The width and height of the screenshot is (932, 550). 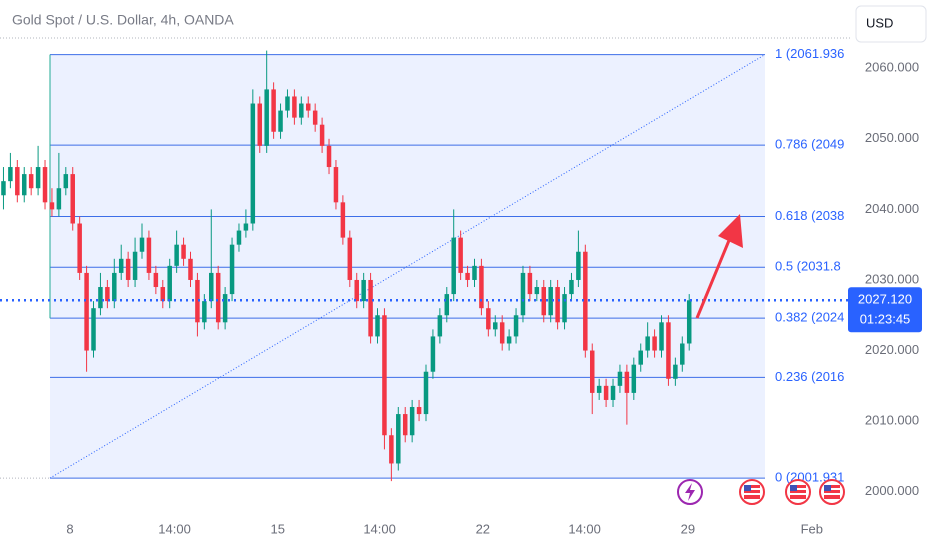 What do you see at coordinates (808, 266) in the screenshot?
I see `fib-level-label: 0.5 (2031.8` at bounding box center [808, 266].